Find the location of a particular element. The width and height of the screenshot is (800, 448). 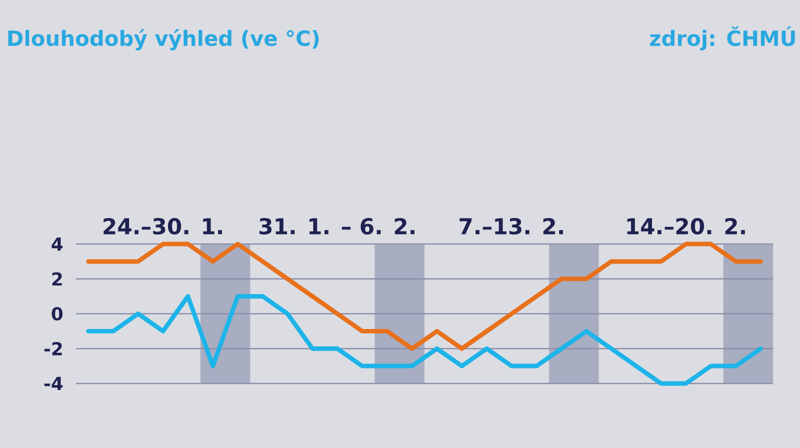

x-tick-label: 24.–30. 1. is located at coordinates (163, 226).